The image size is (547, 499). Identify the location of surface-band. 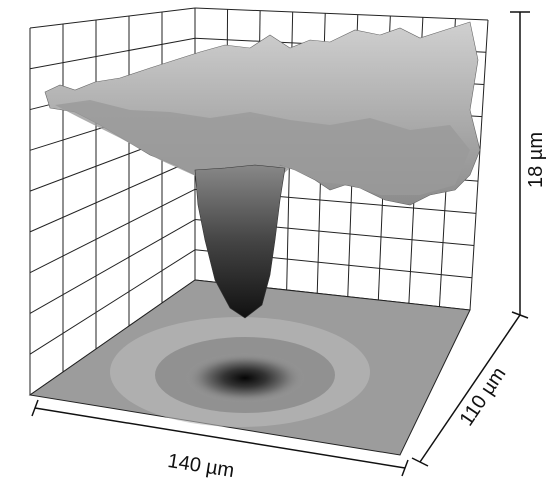
(262, 149).